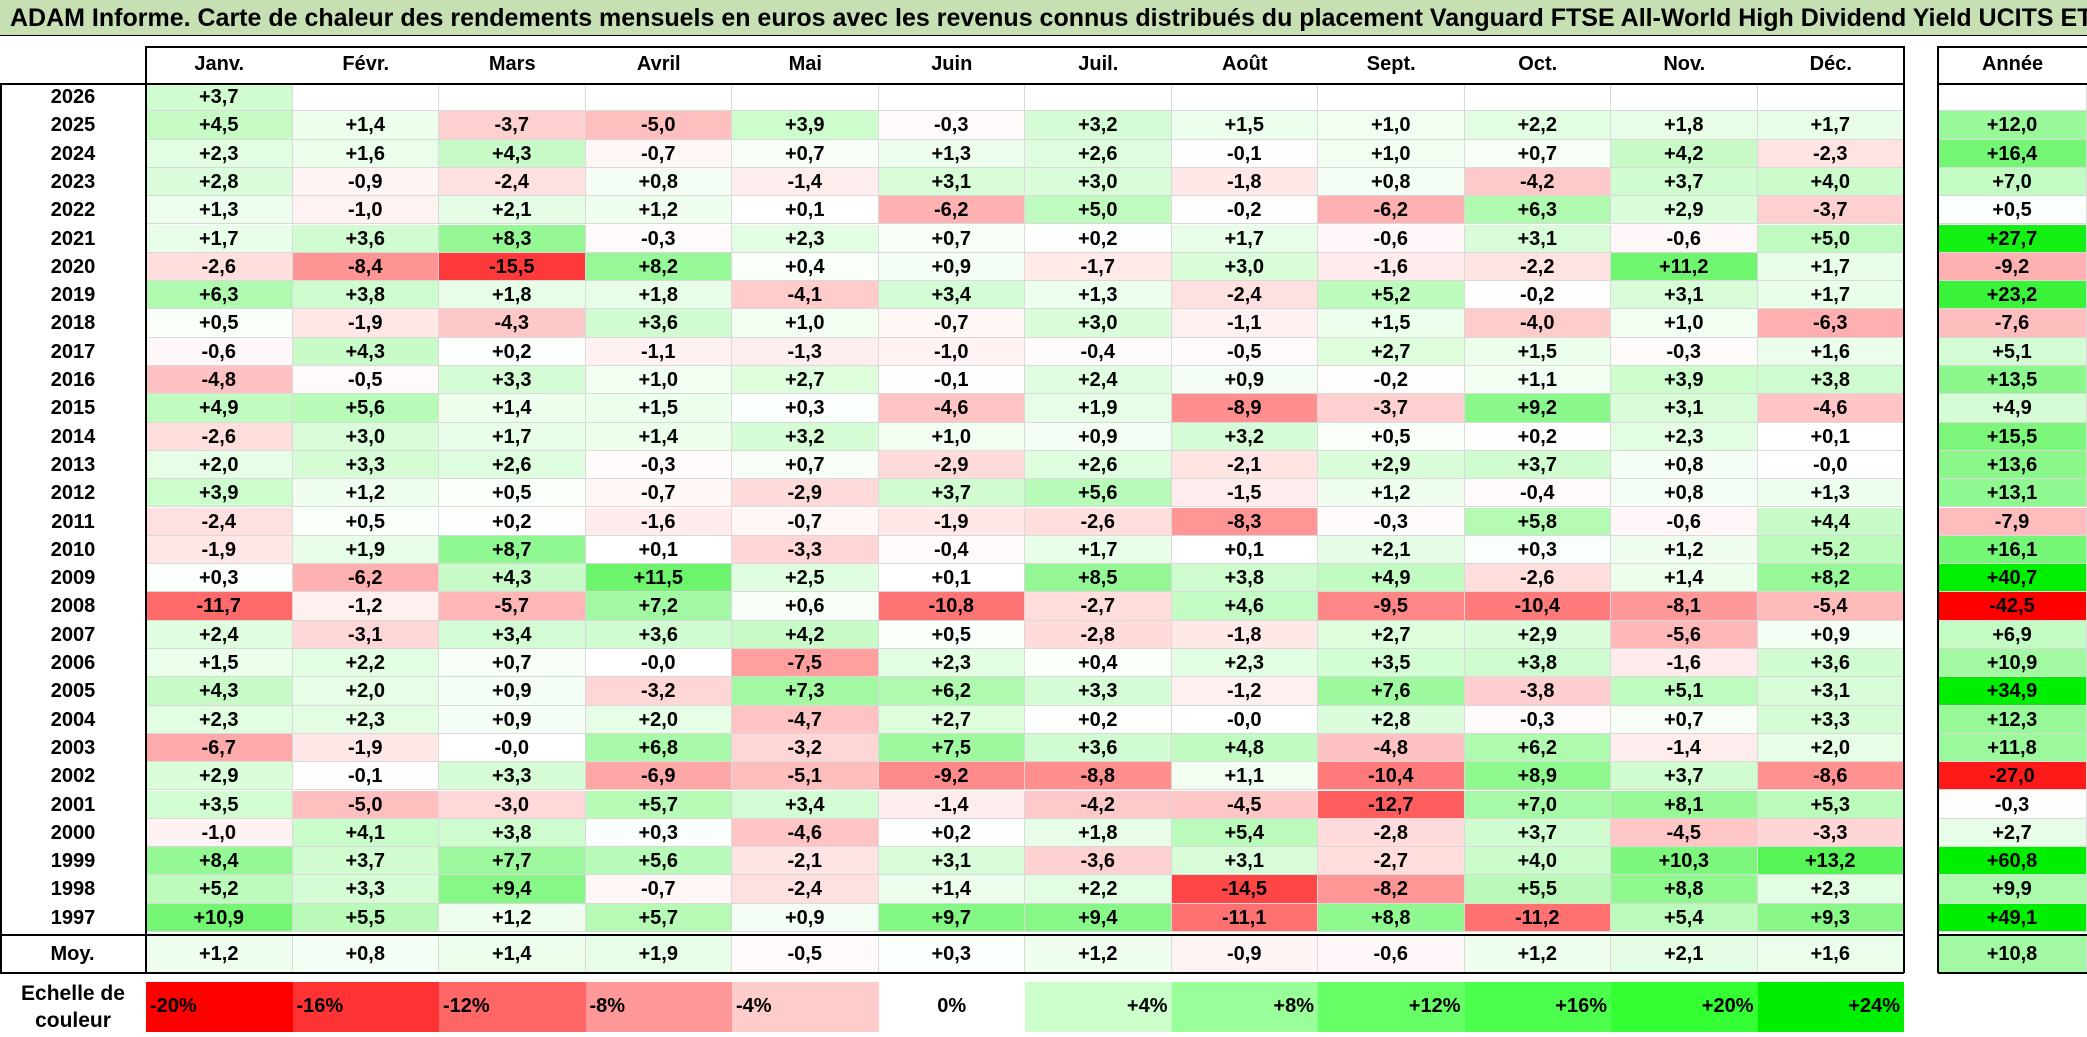  I want to click on annual-cell: +4,9, so click(2012, 408).